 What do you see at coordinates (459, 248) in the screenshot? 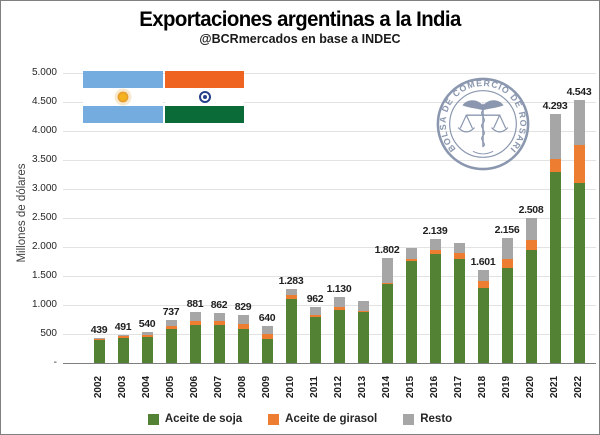
I see `bar-segment-resto-2017` at bounding box center [459, 248].